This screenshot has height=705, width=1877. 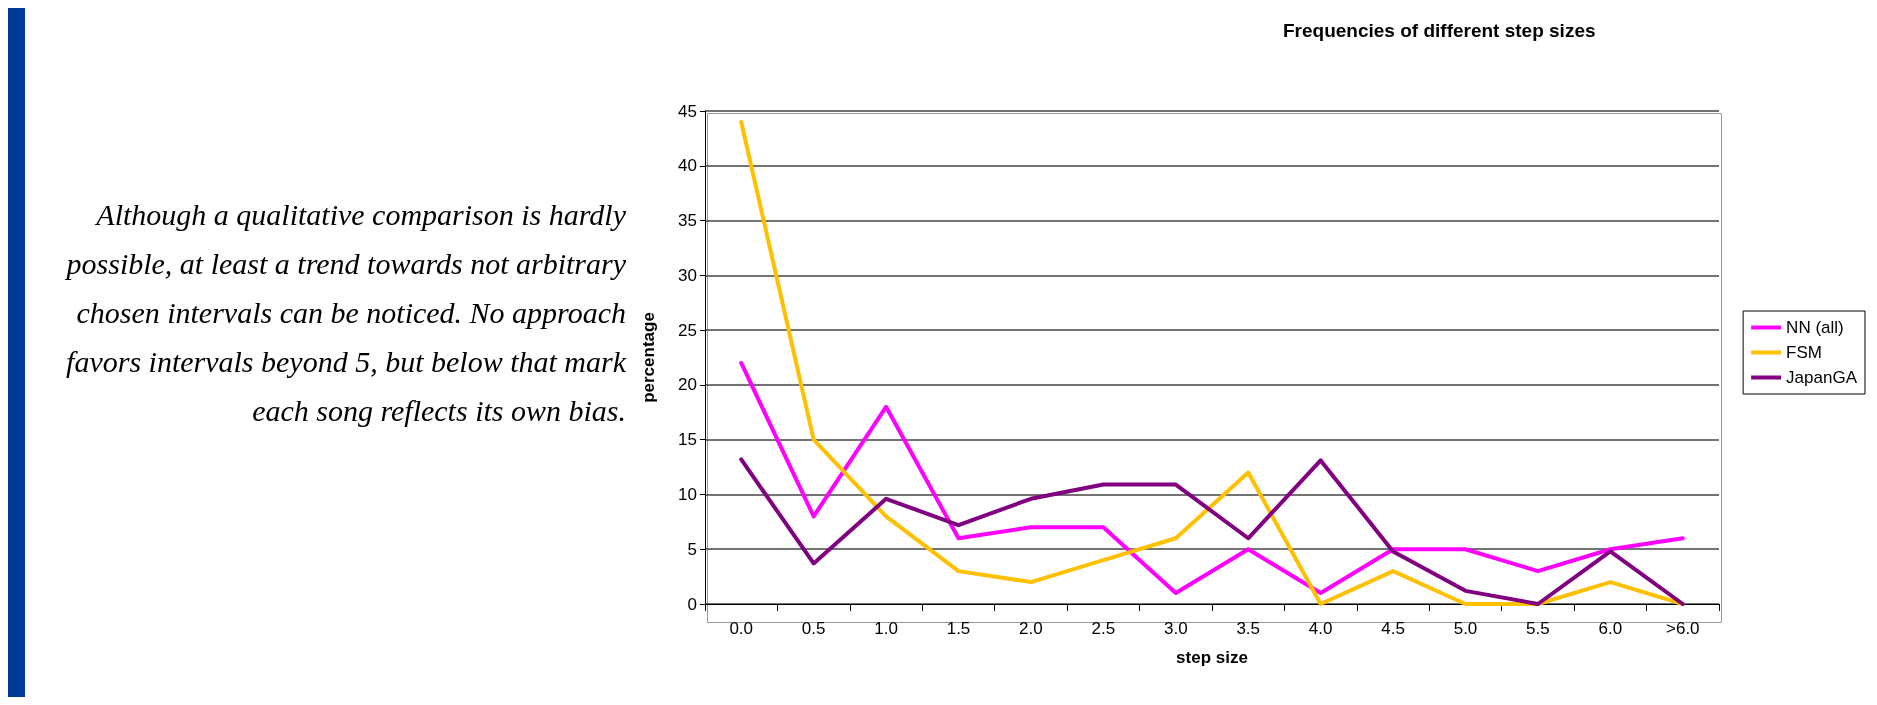 I want to click on x-tick-label: 4.5, so click(x=1393, y=628).